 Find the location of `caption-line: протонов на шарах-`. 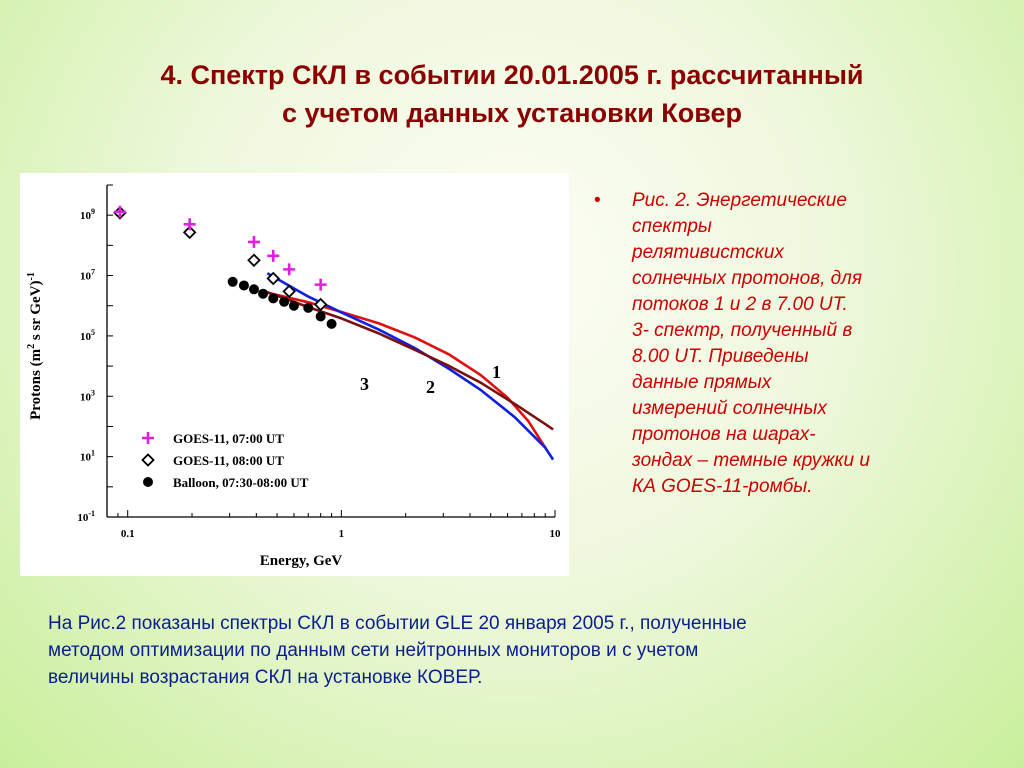

caption-line: протонов на шарах- is located at coordinates (724, 434).